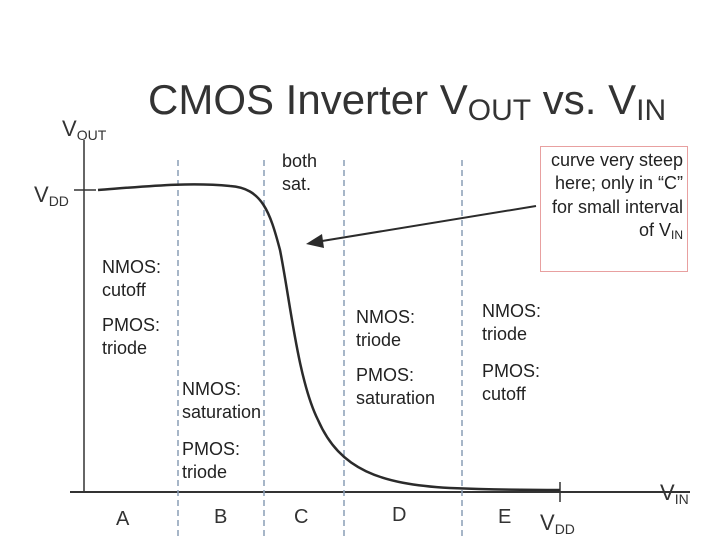 The height and width of the screenshot is (540, 720). I want to click on both-saturated-label: both sat., so click(300, 173).